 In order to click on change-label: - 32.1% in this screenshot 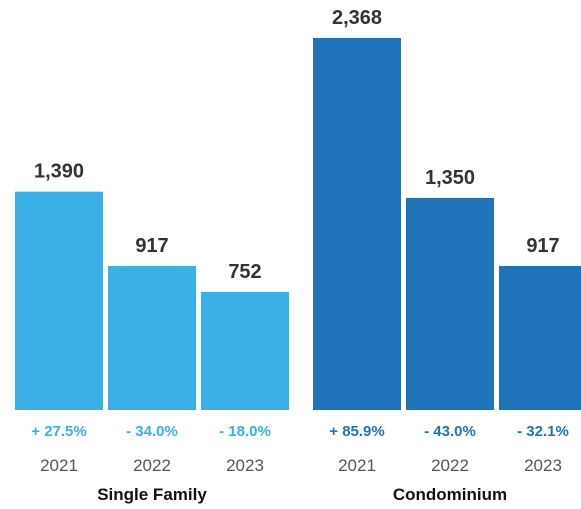, I will do `click(543, 431)`.